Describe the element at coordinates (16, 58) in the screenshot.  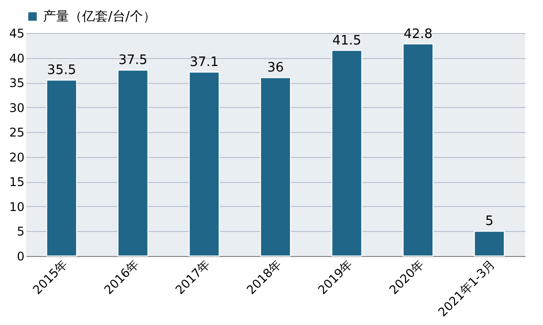
I see `y-tick-label: 40` at that location.